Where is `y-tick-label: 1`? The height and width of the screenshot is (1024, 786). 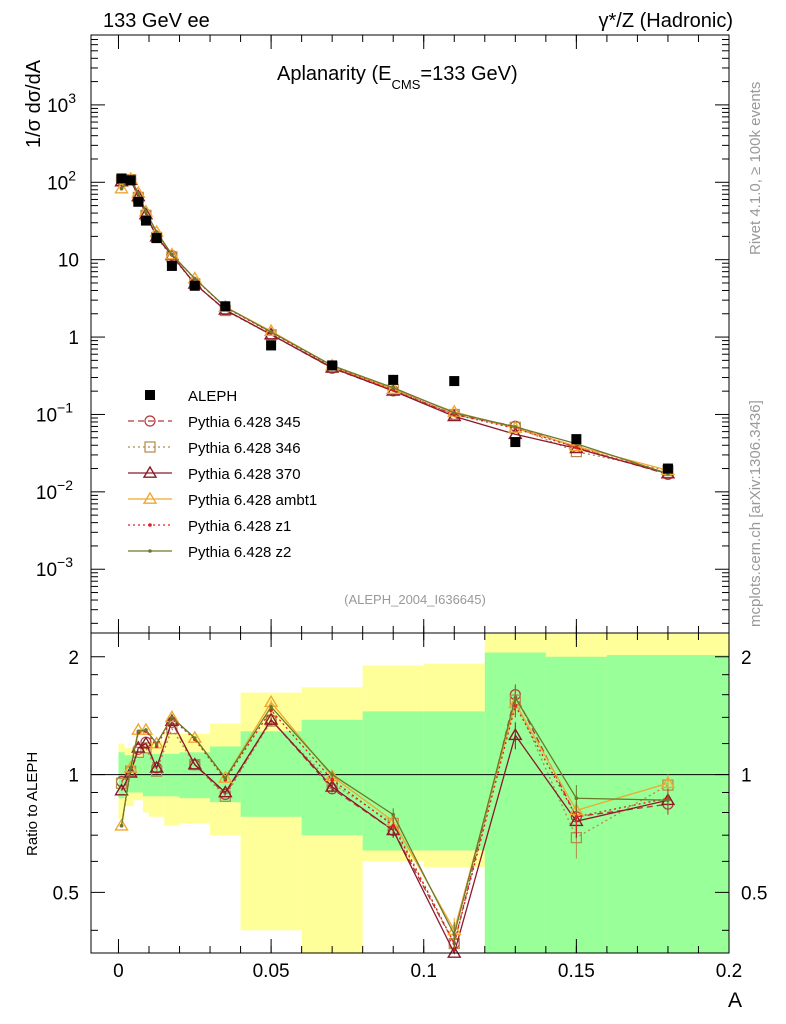 y-tick-label: 1 is located at coordinates (73, 338).